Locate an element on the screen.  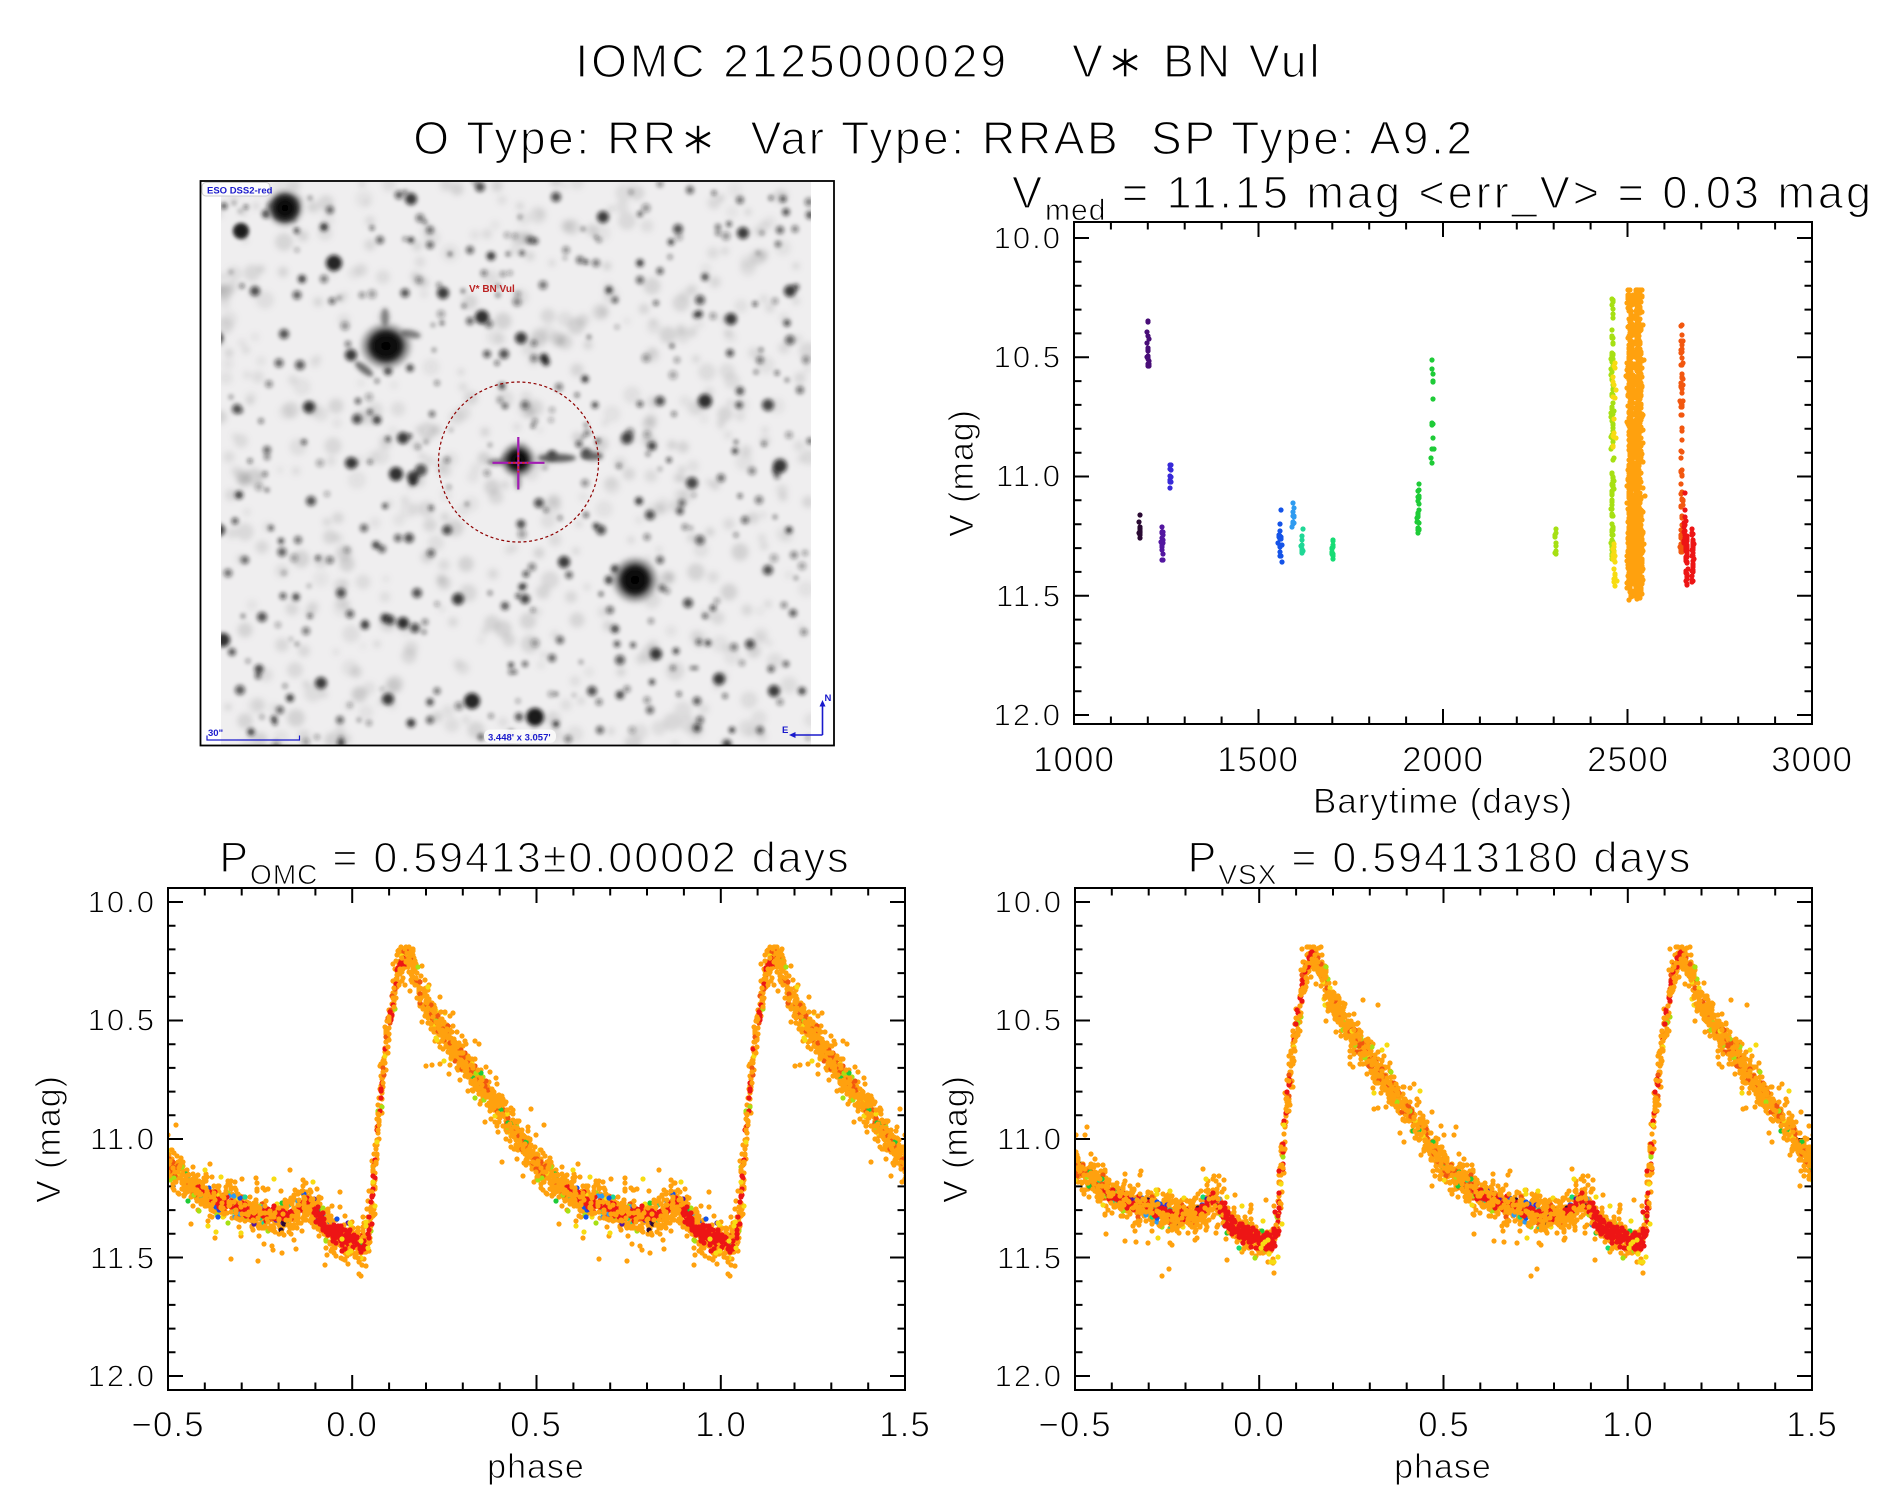
svg-text: V* BN Vul is located at coordinates (492, 289).